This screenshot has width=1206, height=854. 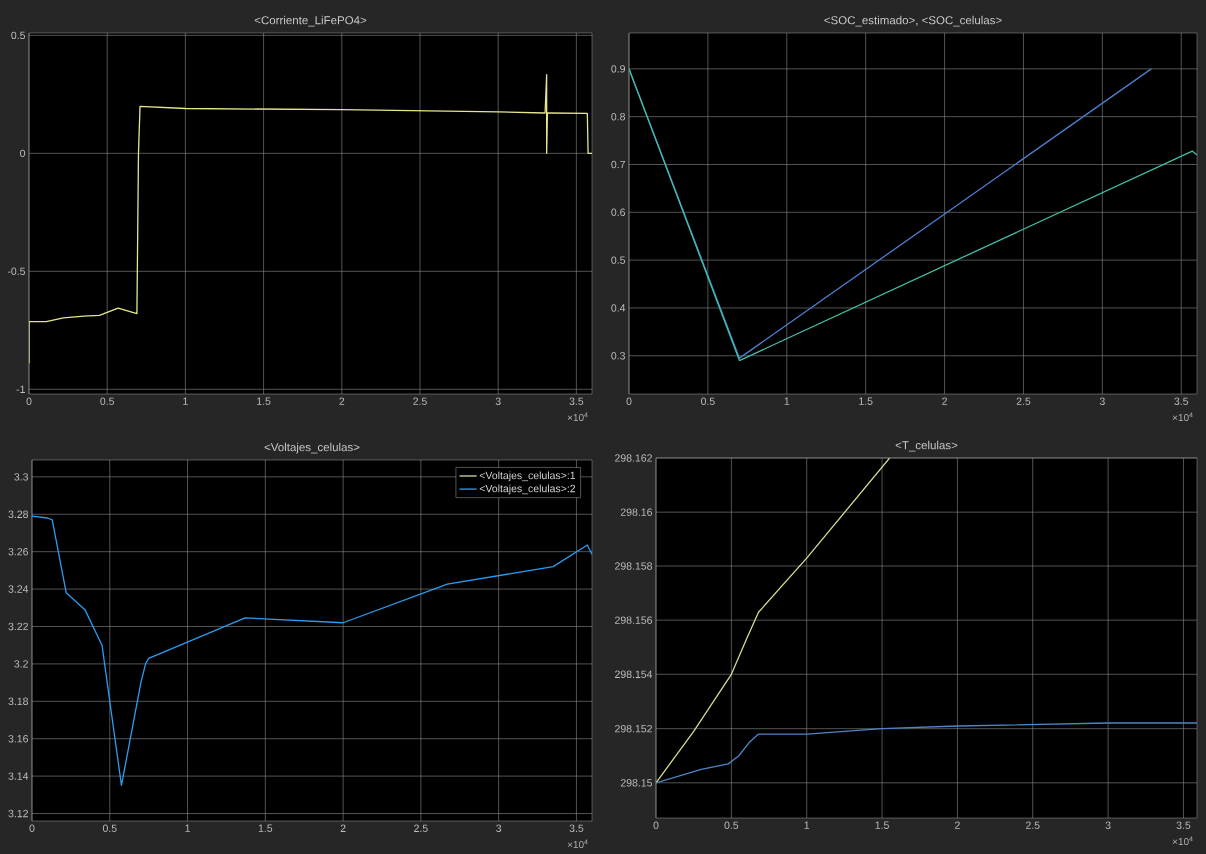 I want to click on chart-title: <Corriente_LiFePO4>, so click(x=310, y=21).